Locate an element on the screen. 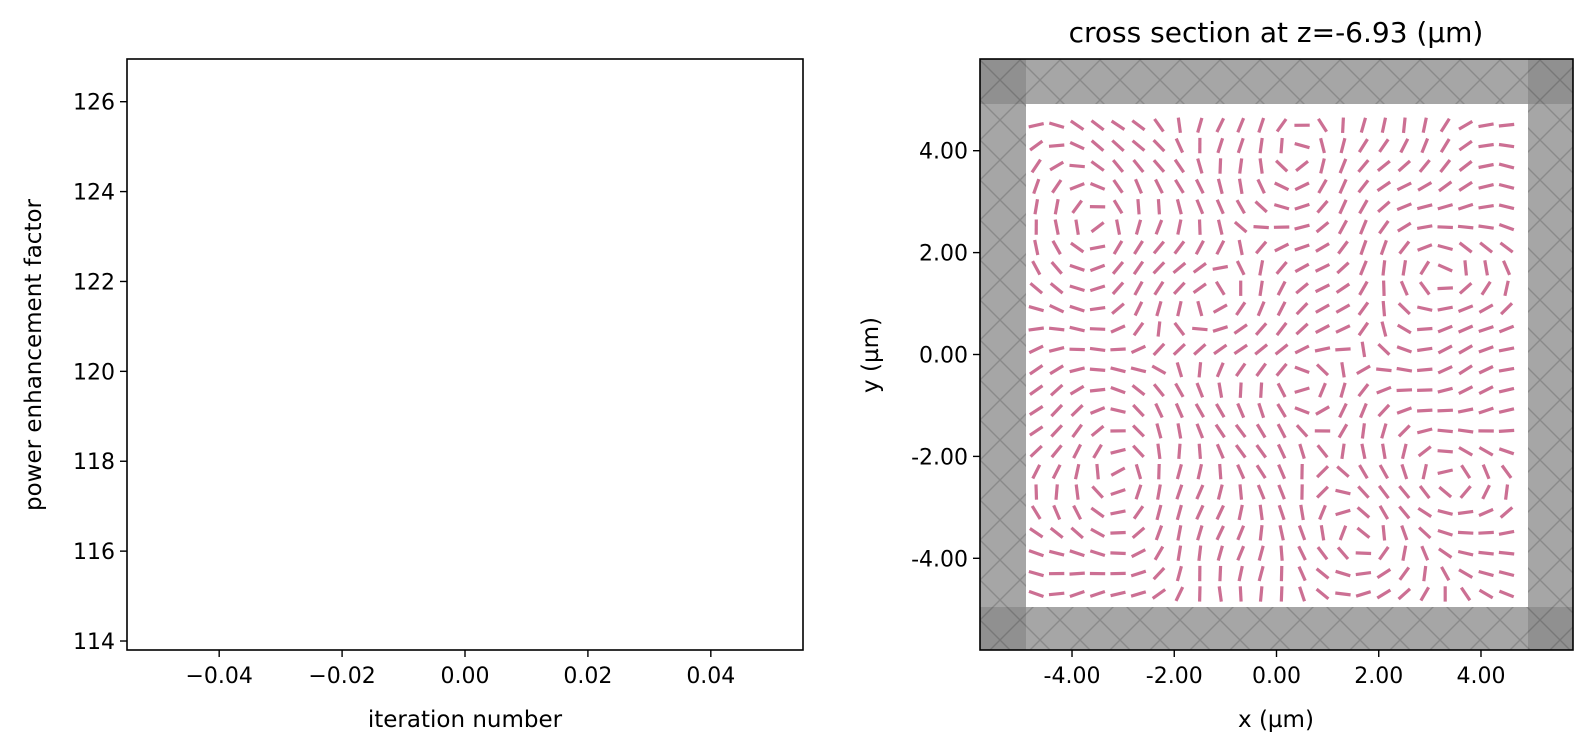  right-y-tick-label: 2.00 is located at coordinates (943, 254).